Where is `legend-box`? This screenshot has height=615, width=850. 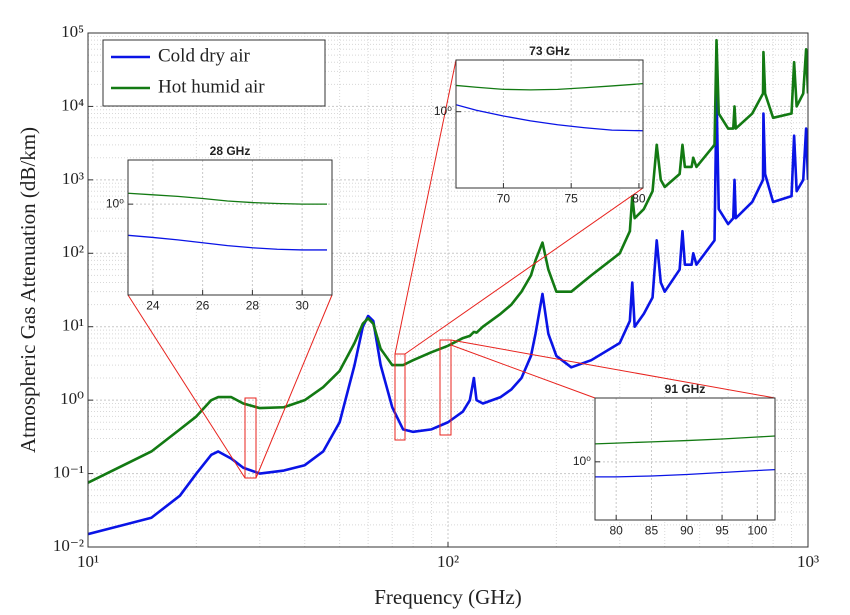 legend-box is located at coordinates (214, 73).